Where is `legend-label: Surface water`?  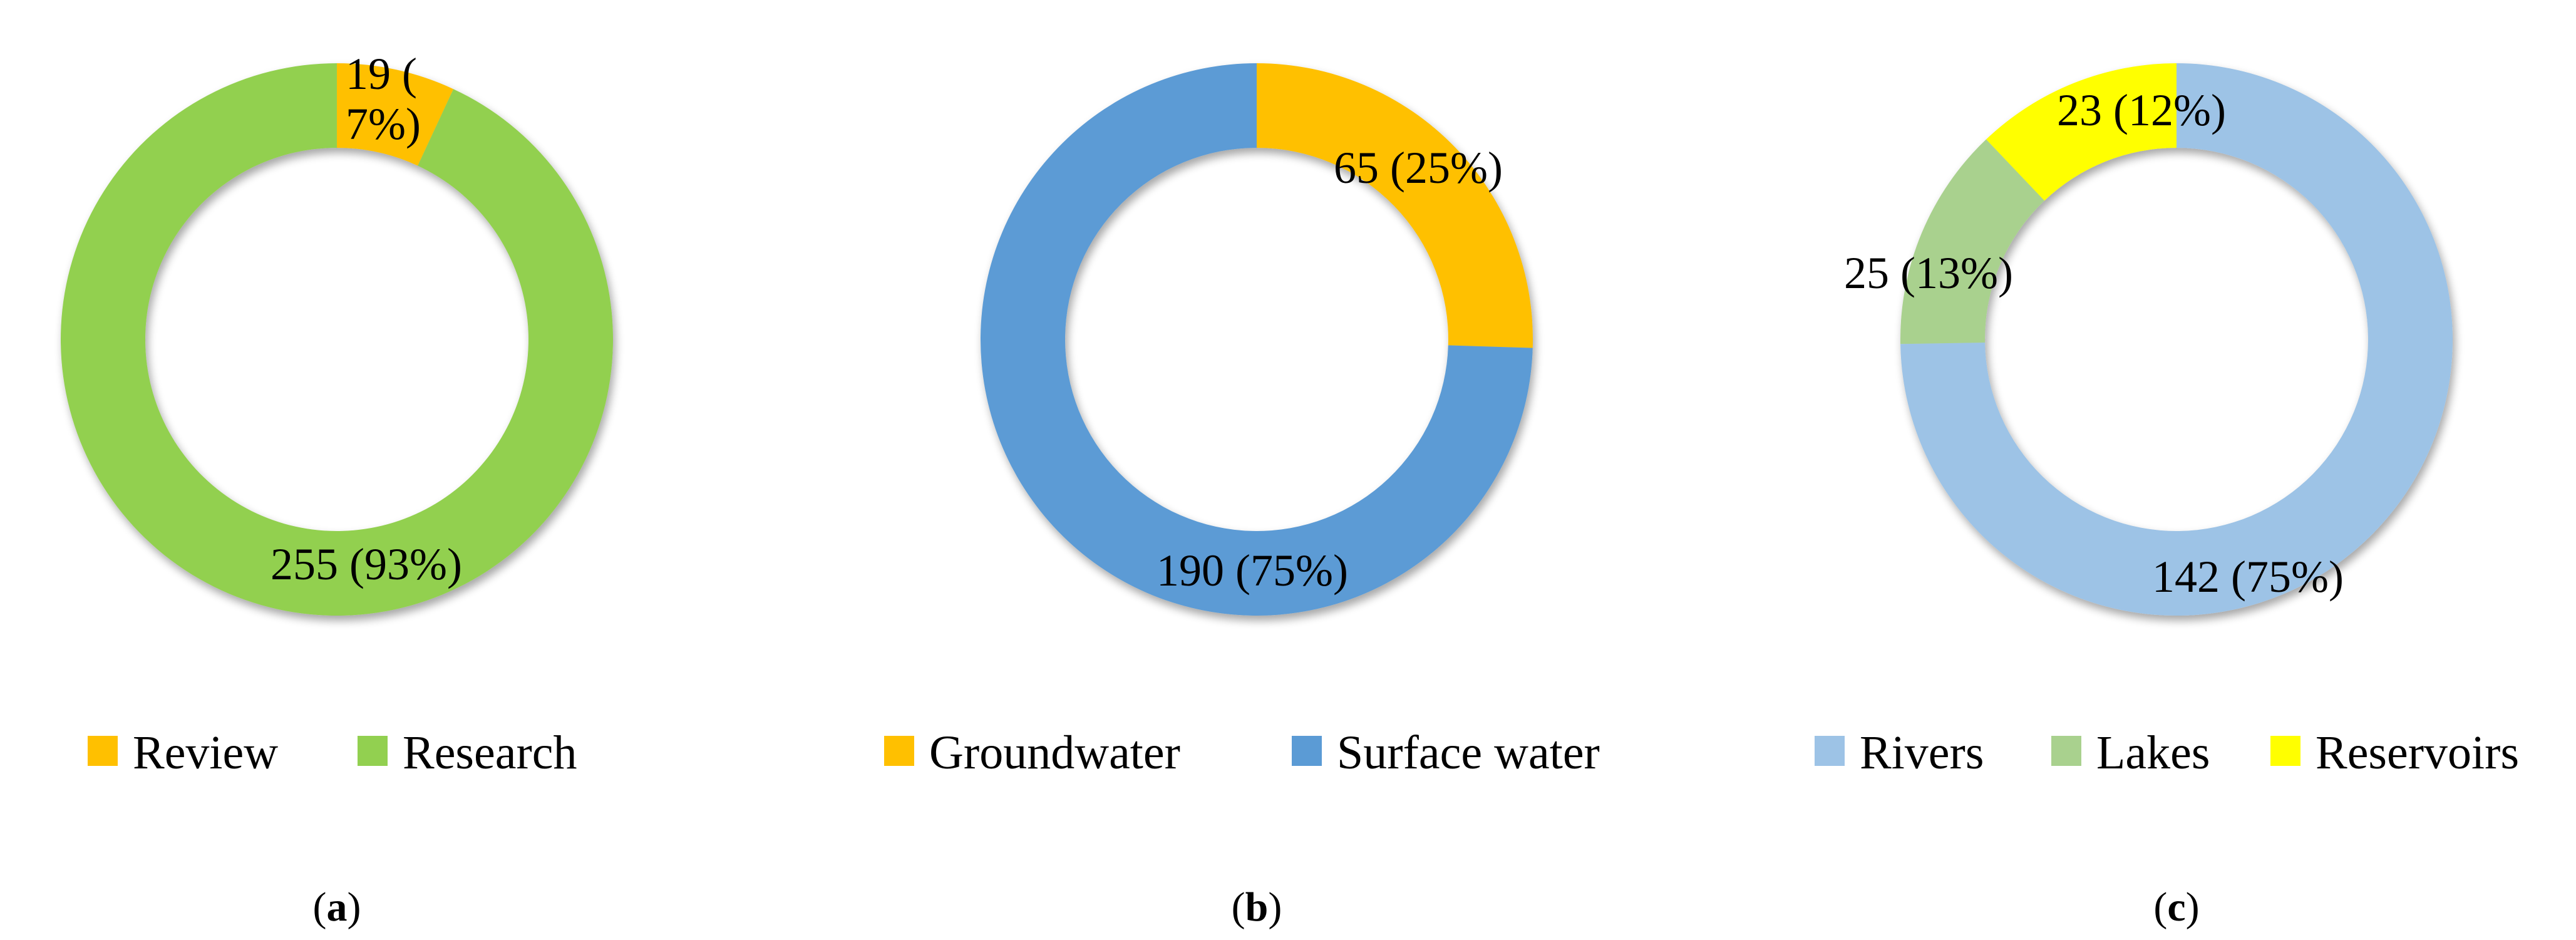
legend-label: Surface water is located at coordinates (1468, 752).